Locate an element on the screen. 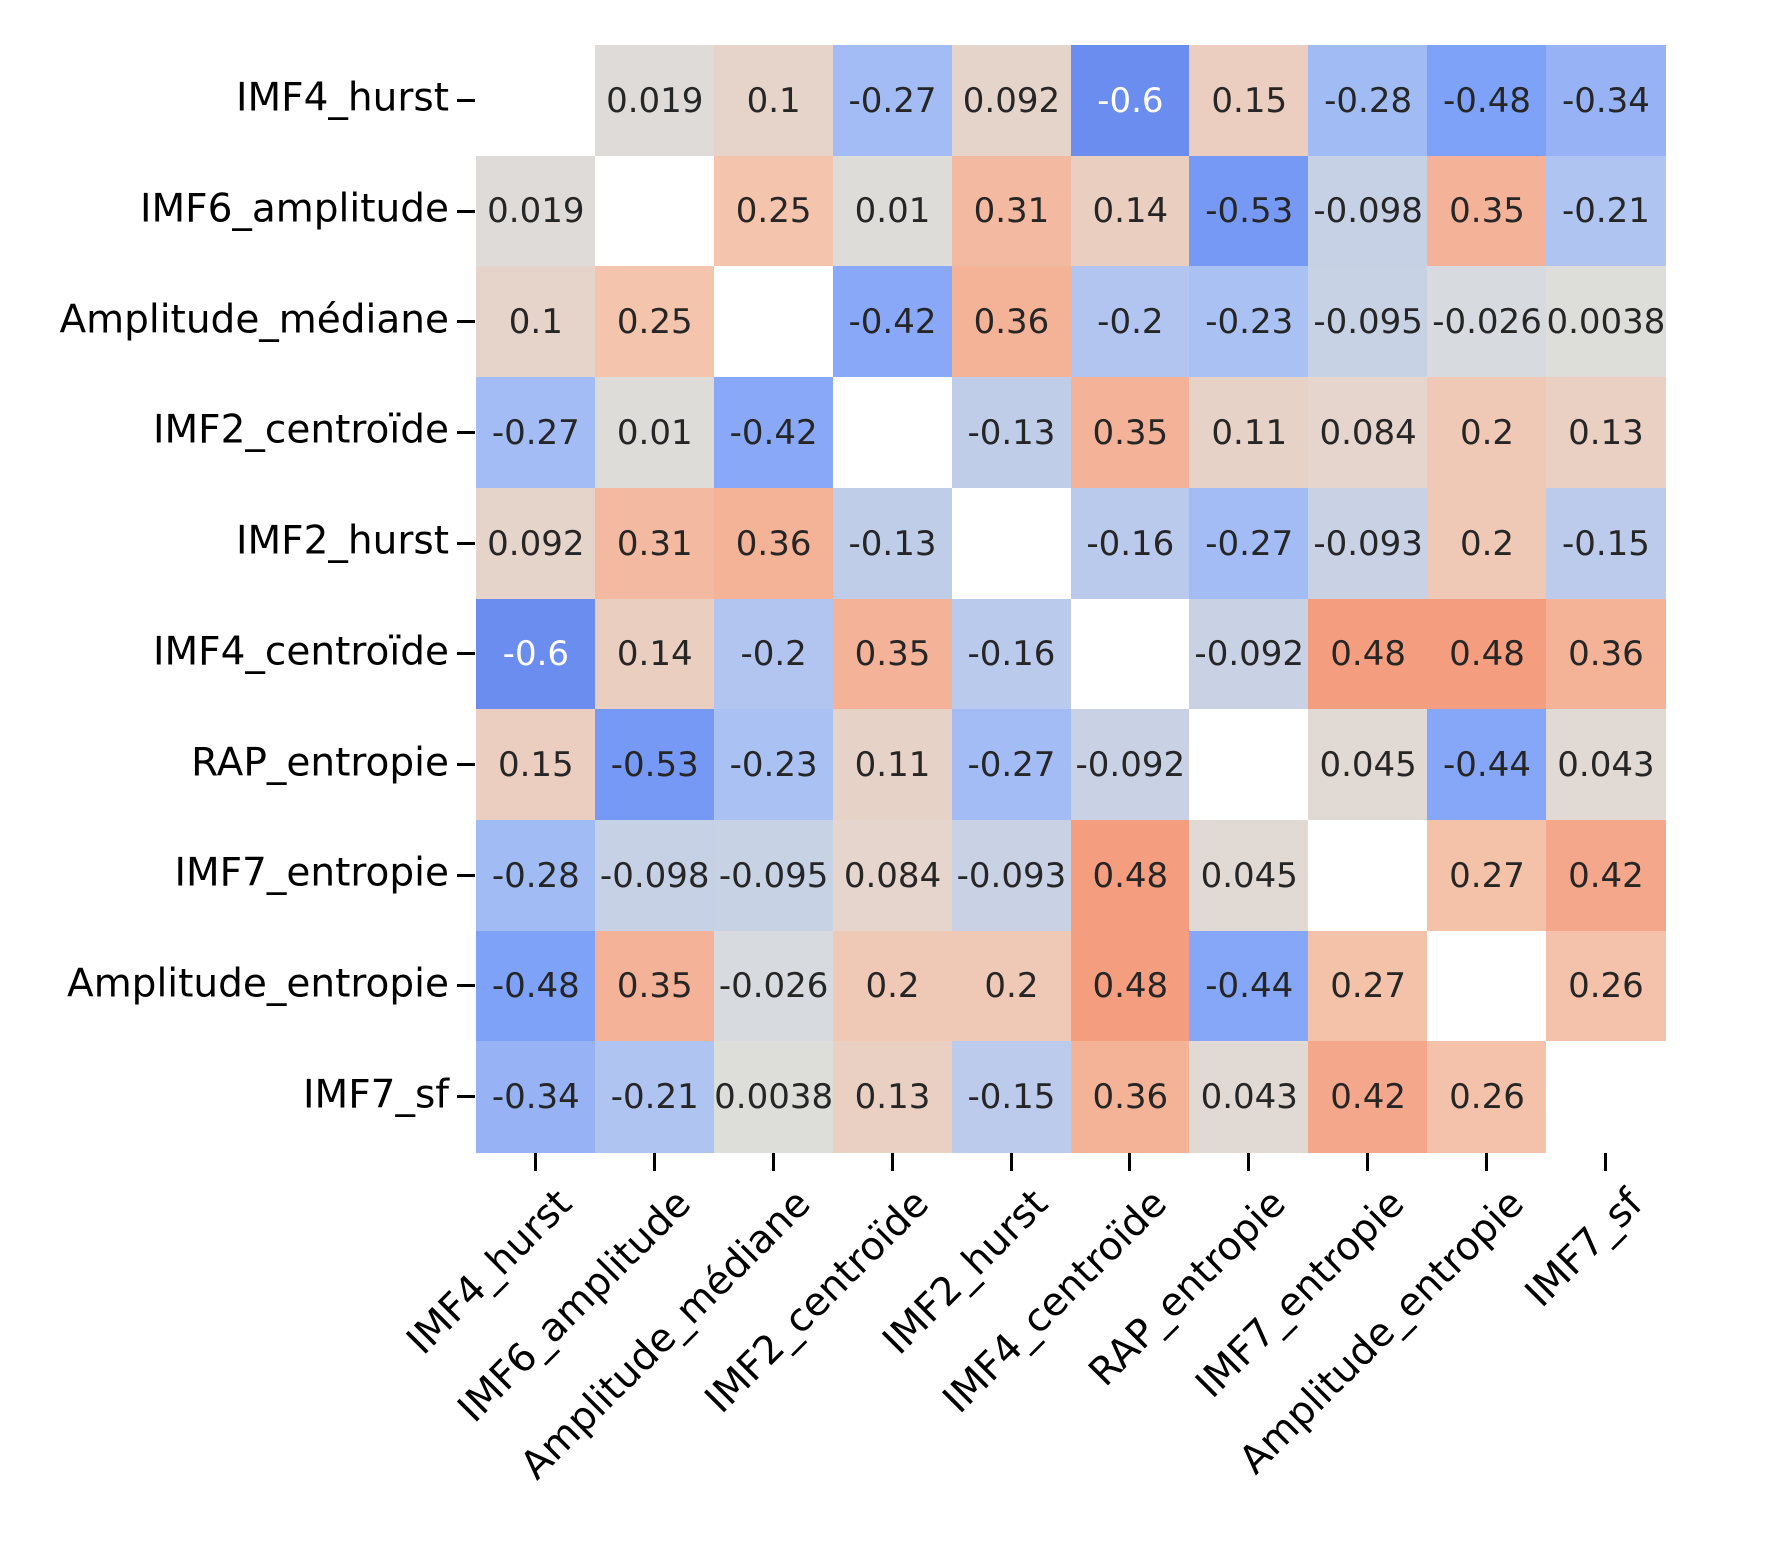  heatmap-cell: -0.44 is located at coordinates (1249, 986).